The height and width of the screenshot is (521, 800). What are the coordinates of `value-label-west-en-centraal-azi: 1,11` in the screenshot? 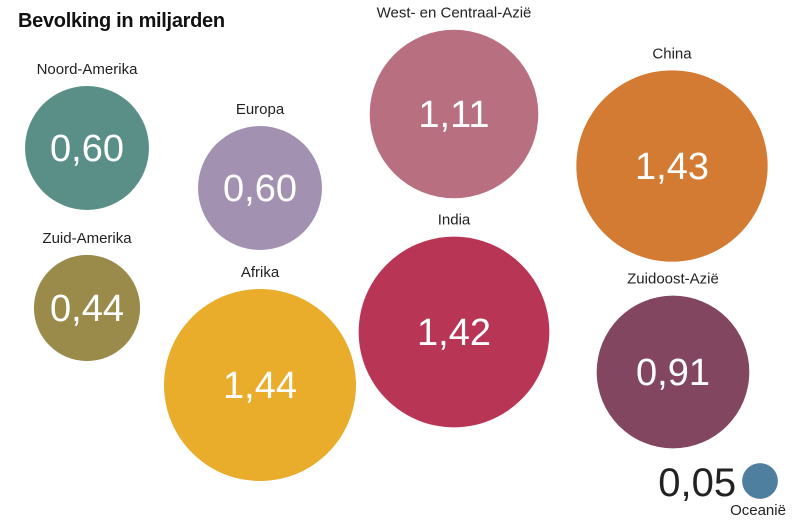 It's located at (453, 115).